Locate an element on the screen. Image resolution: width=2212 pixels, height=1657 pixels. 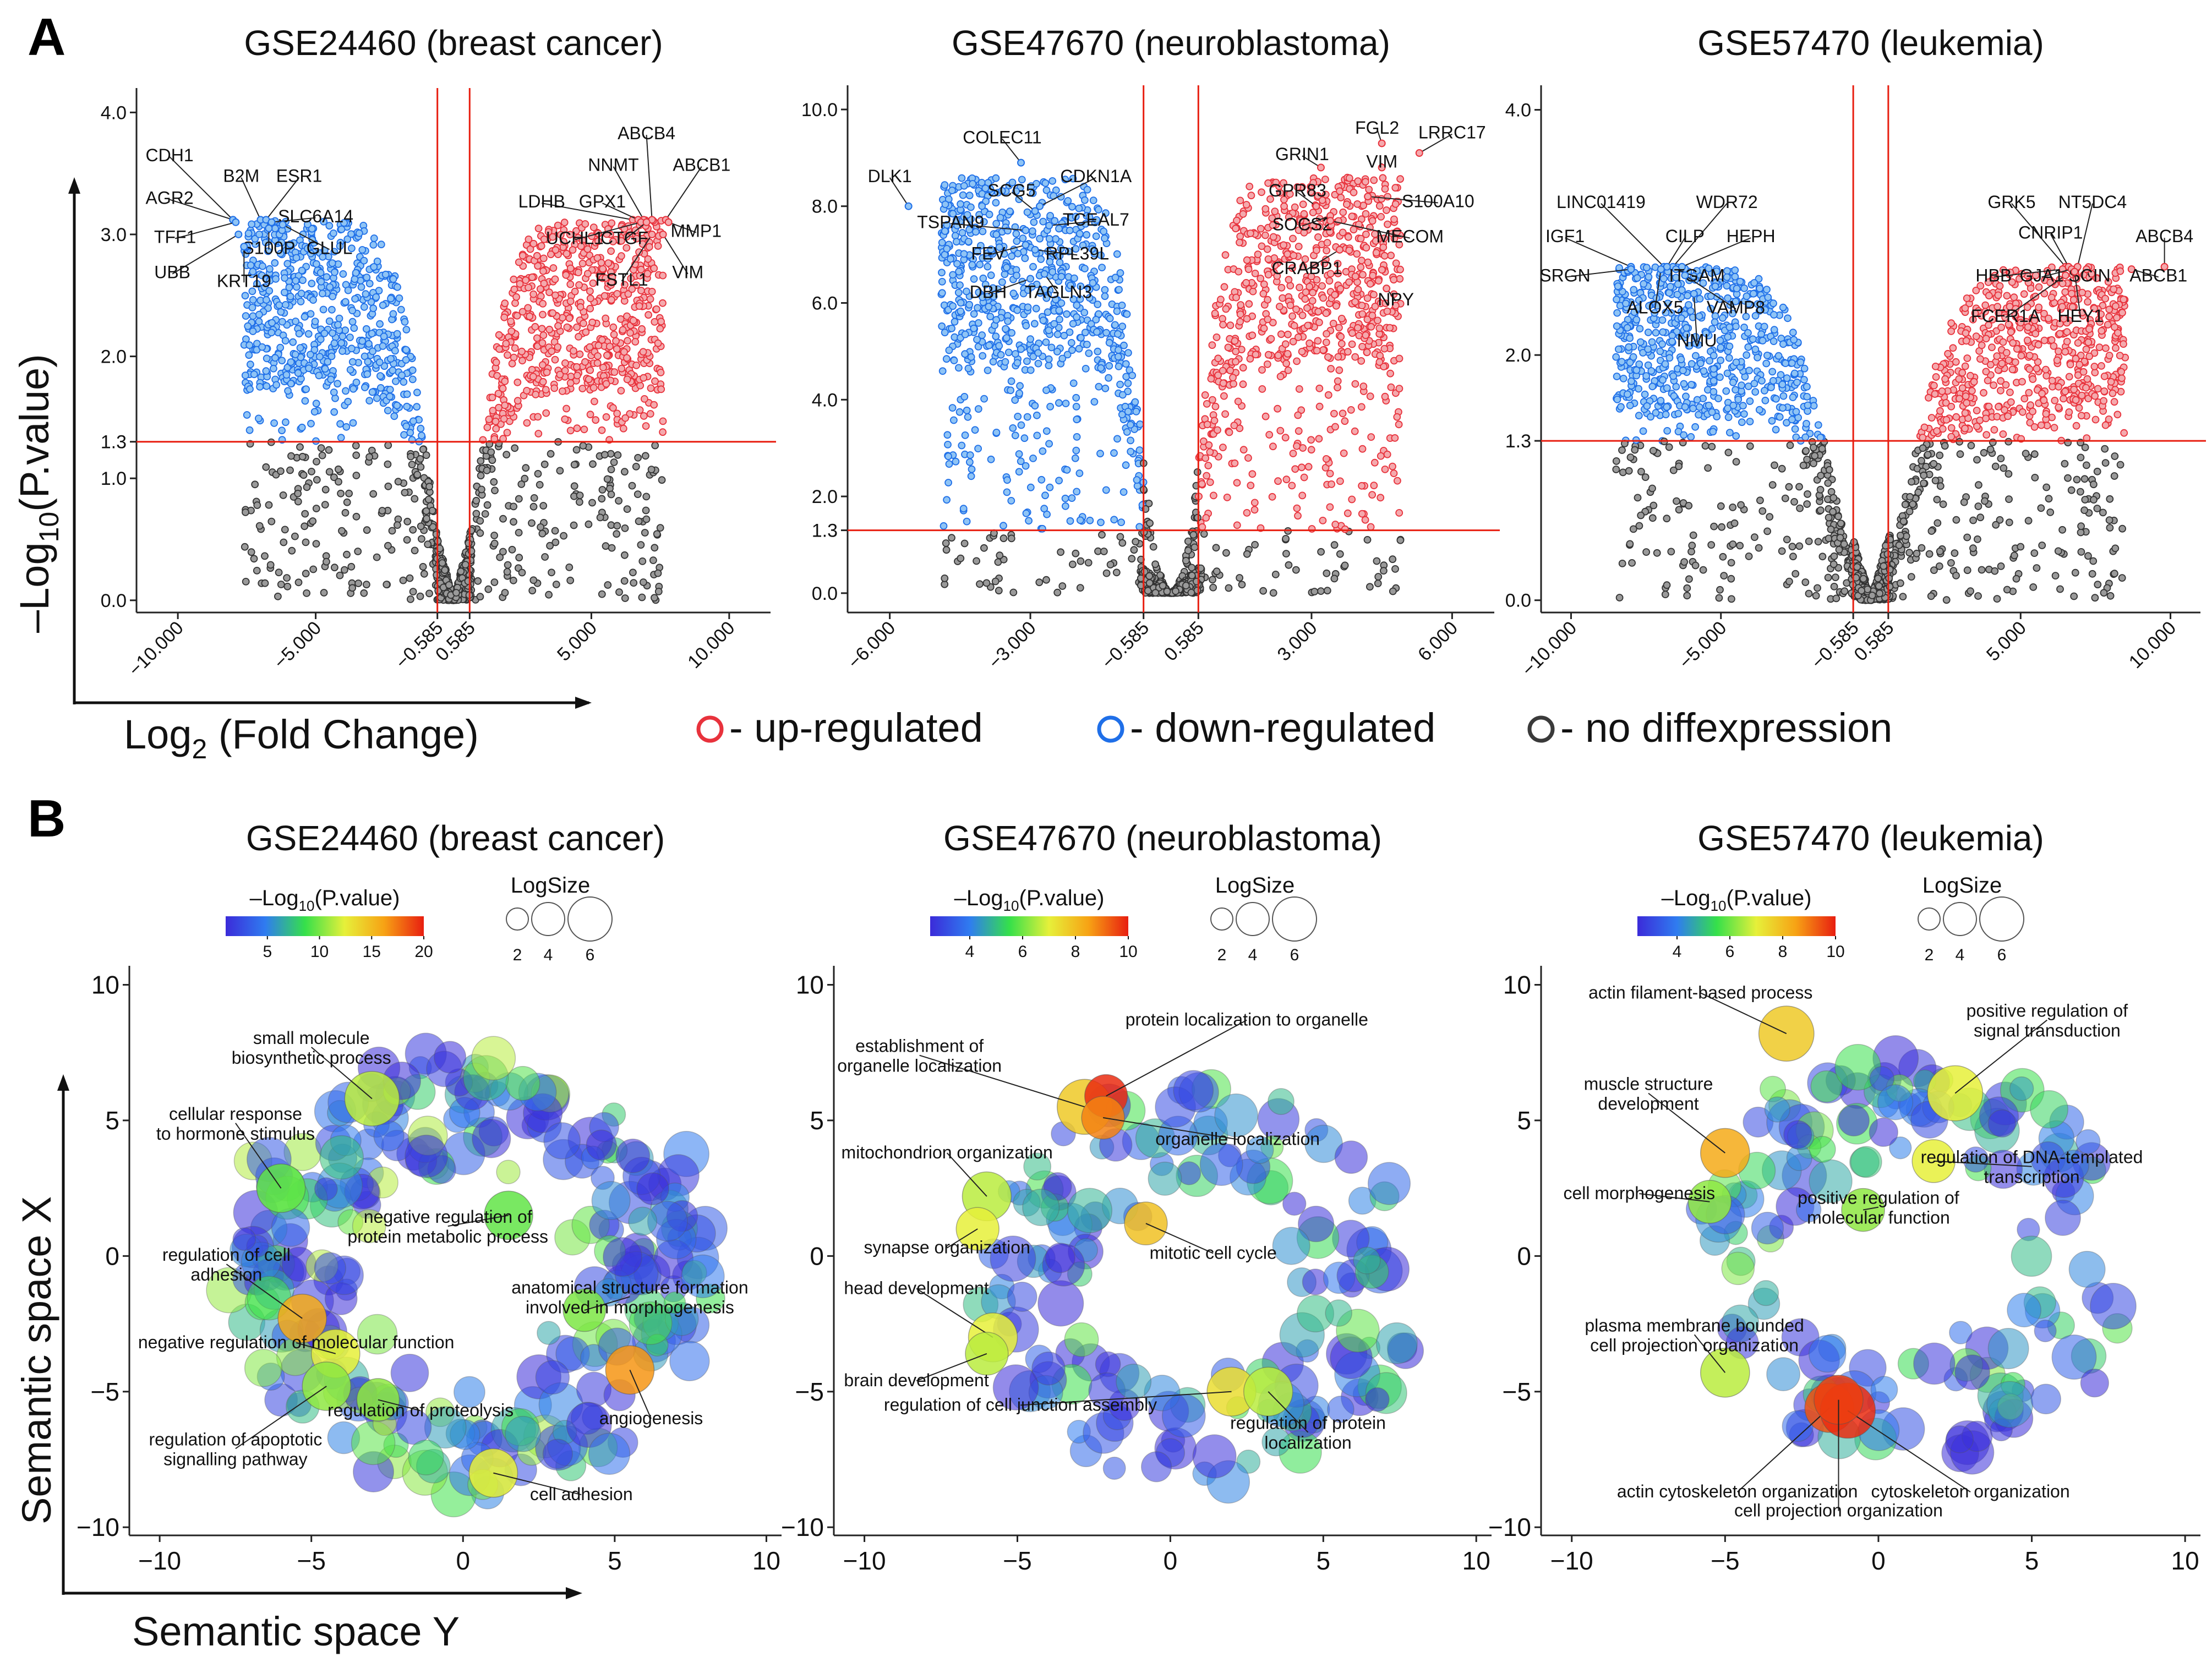
gene-label: S100P is located at coordinates (268, 248).